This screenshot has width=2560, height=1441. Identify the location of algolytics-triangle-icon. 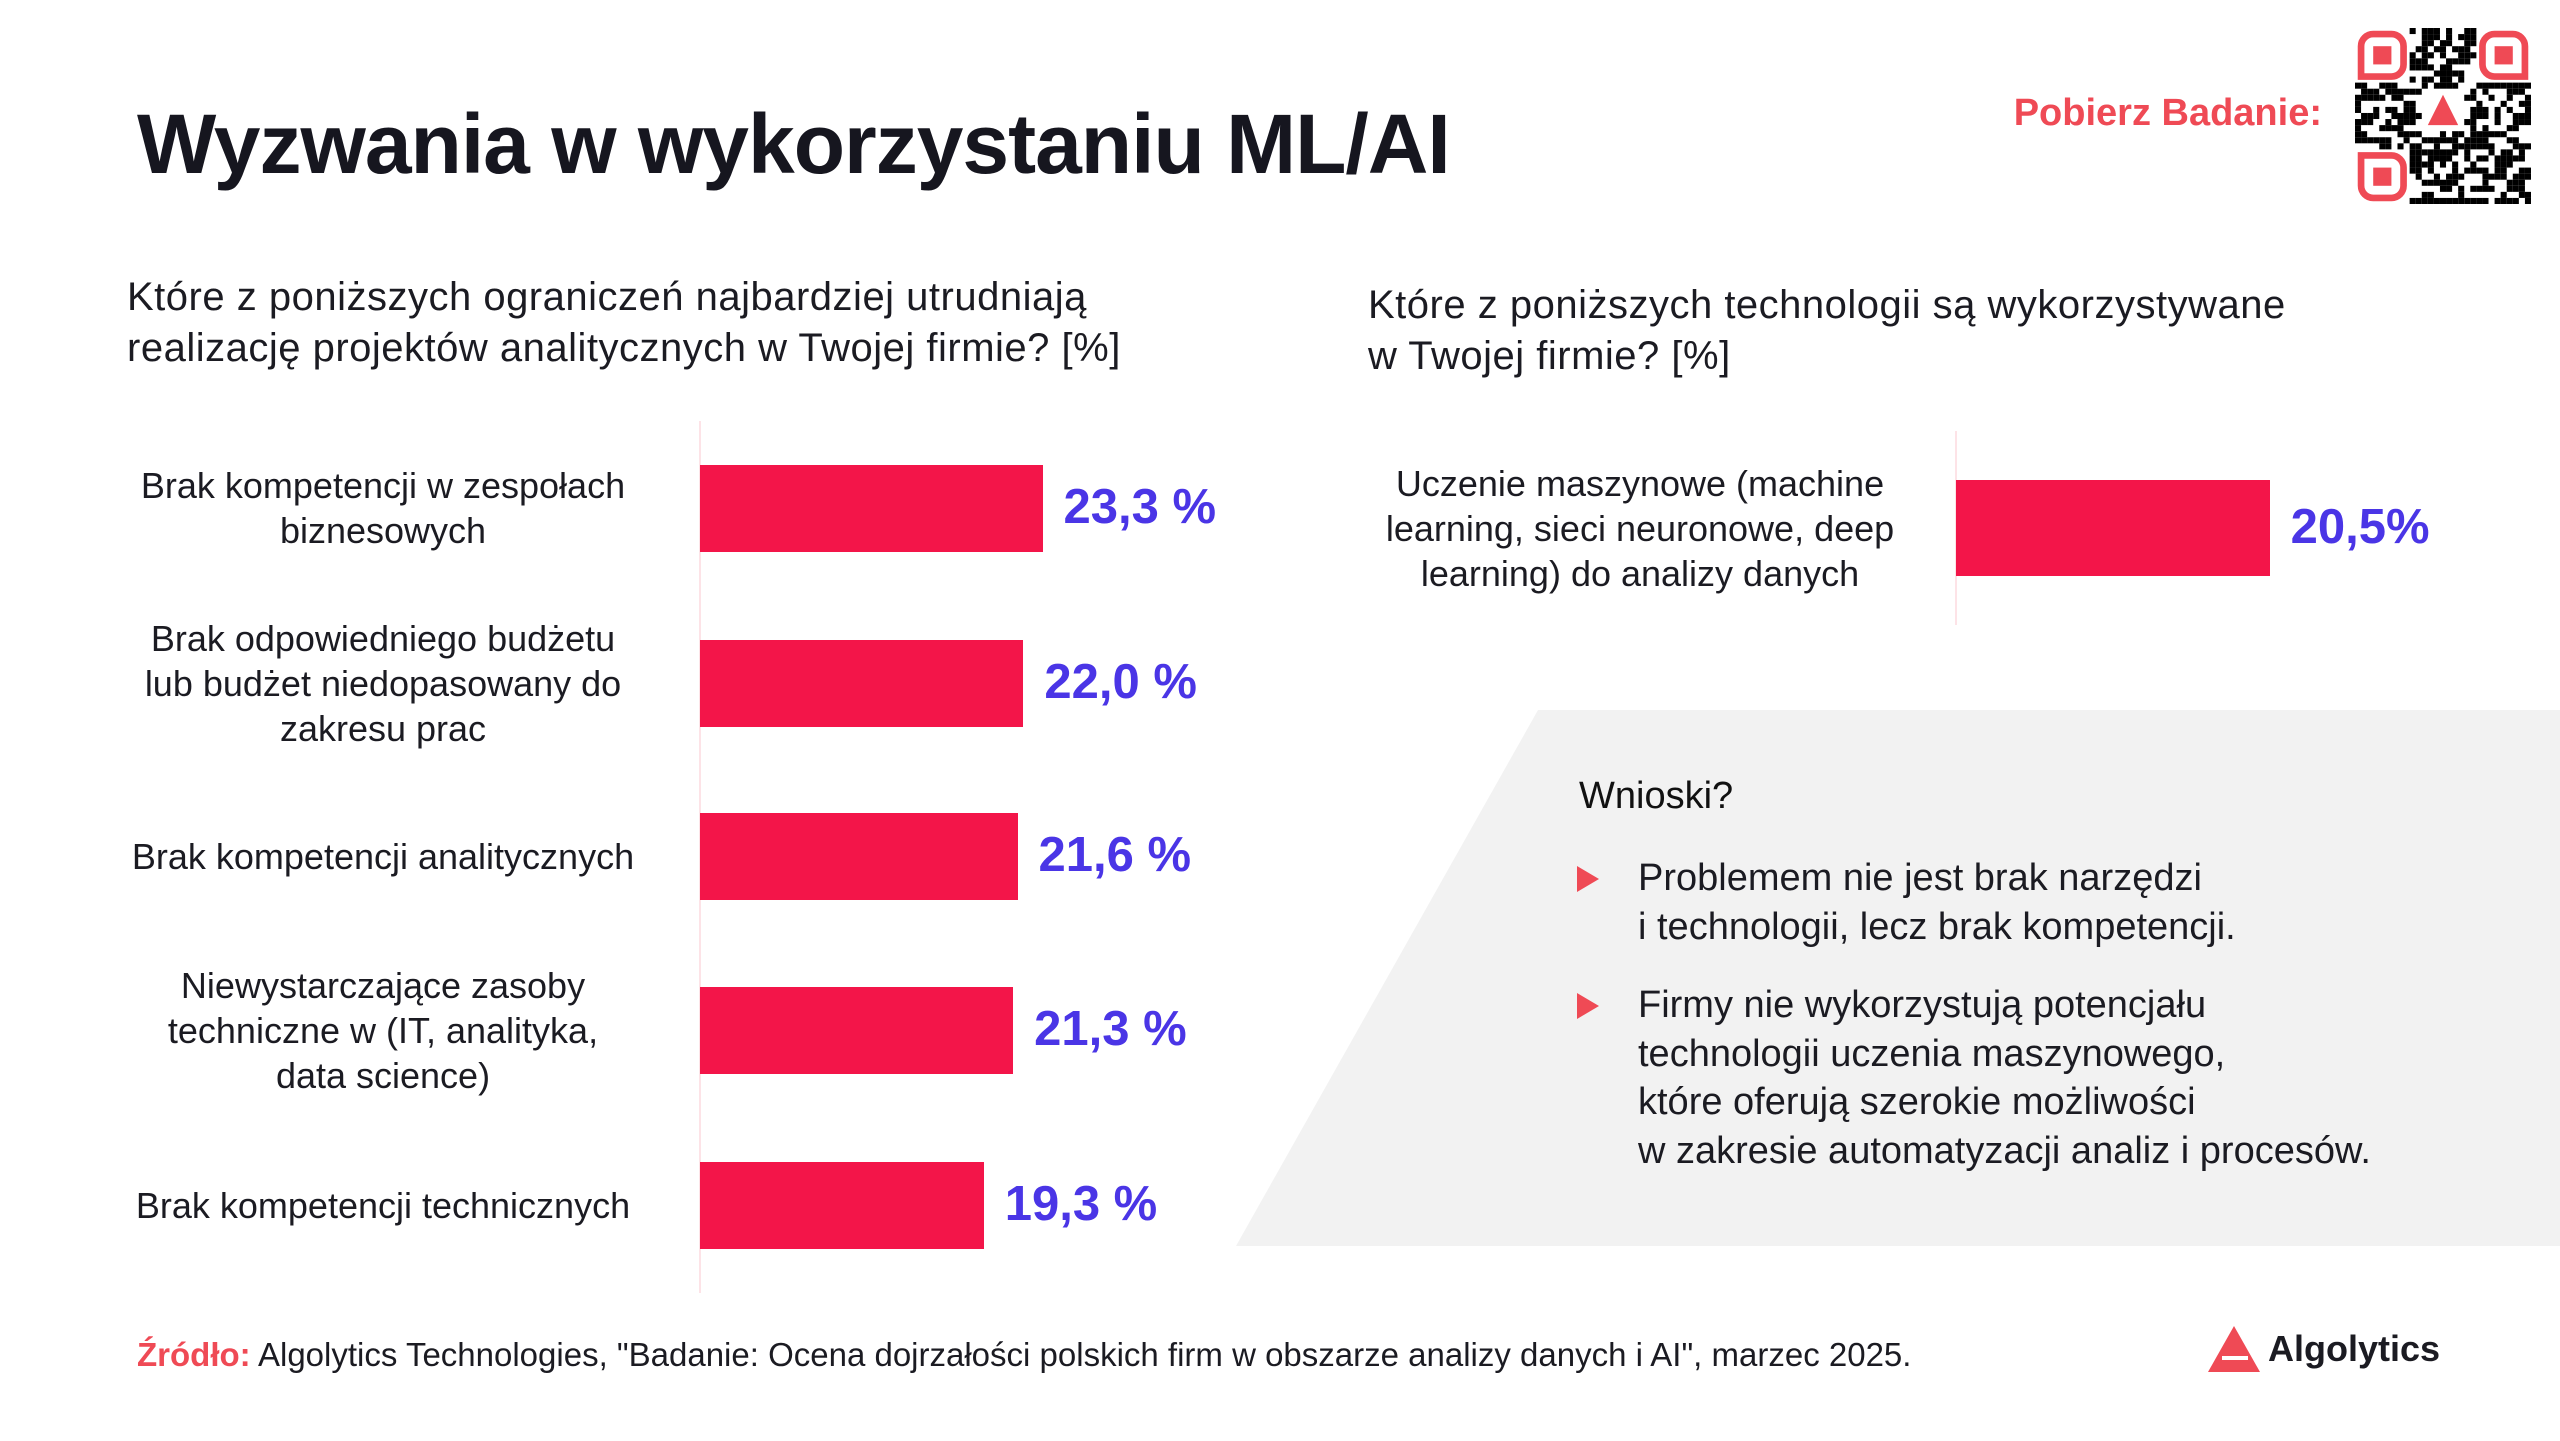
(2234, 1349).